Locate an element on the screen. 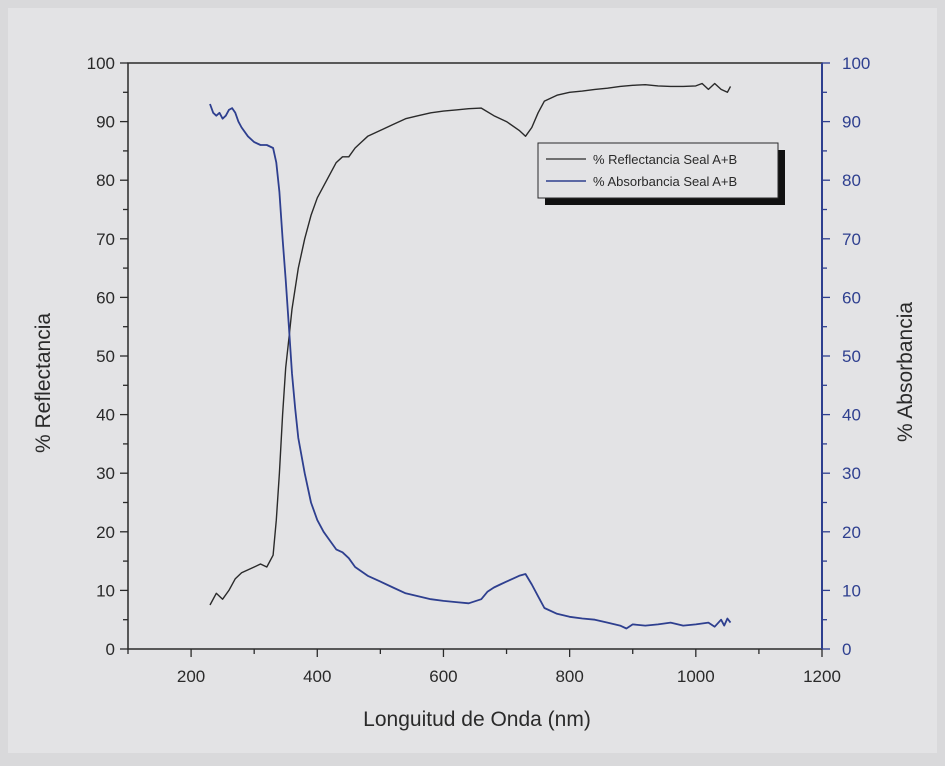  y-tick-label: 60 is located at coordinates (105, 297).